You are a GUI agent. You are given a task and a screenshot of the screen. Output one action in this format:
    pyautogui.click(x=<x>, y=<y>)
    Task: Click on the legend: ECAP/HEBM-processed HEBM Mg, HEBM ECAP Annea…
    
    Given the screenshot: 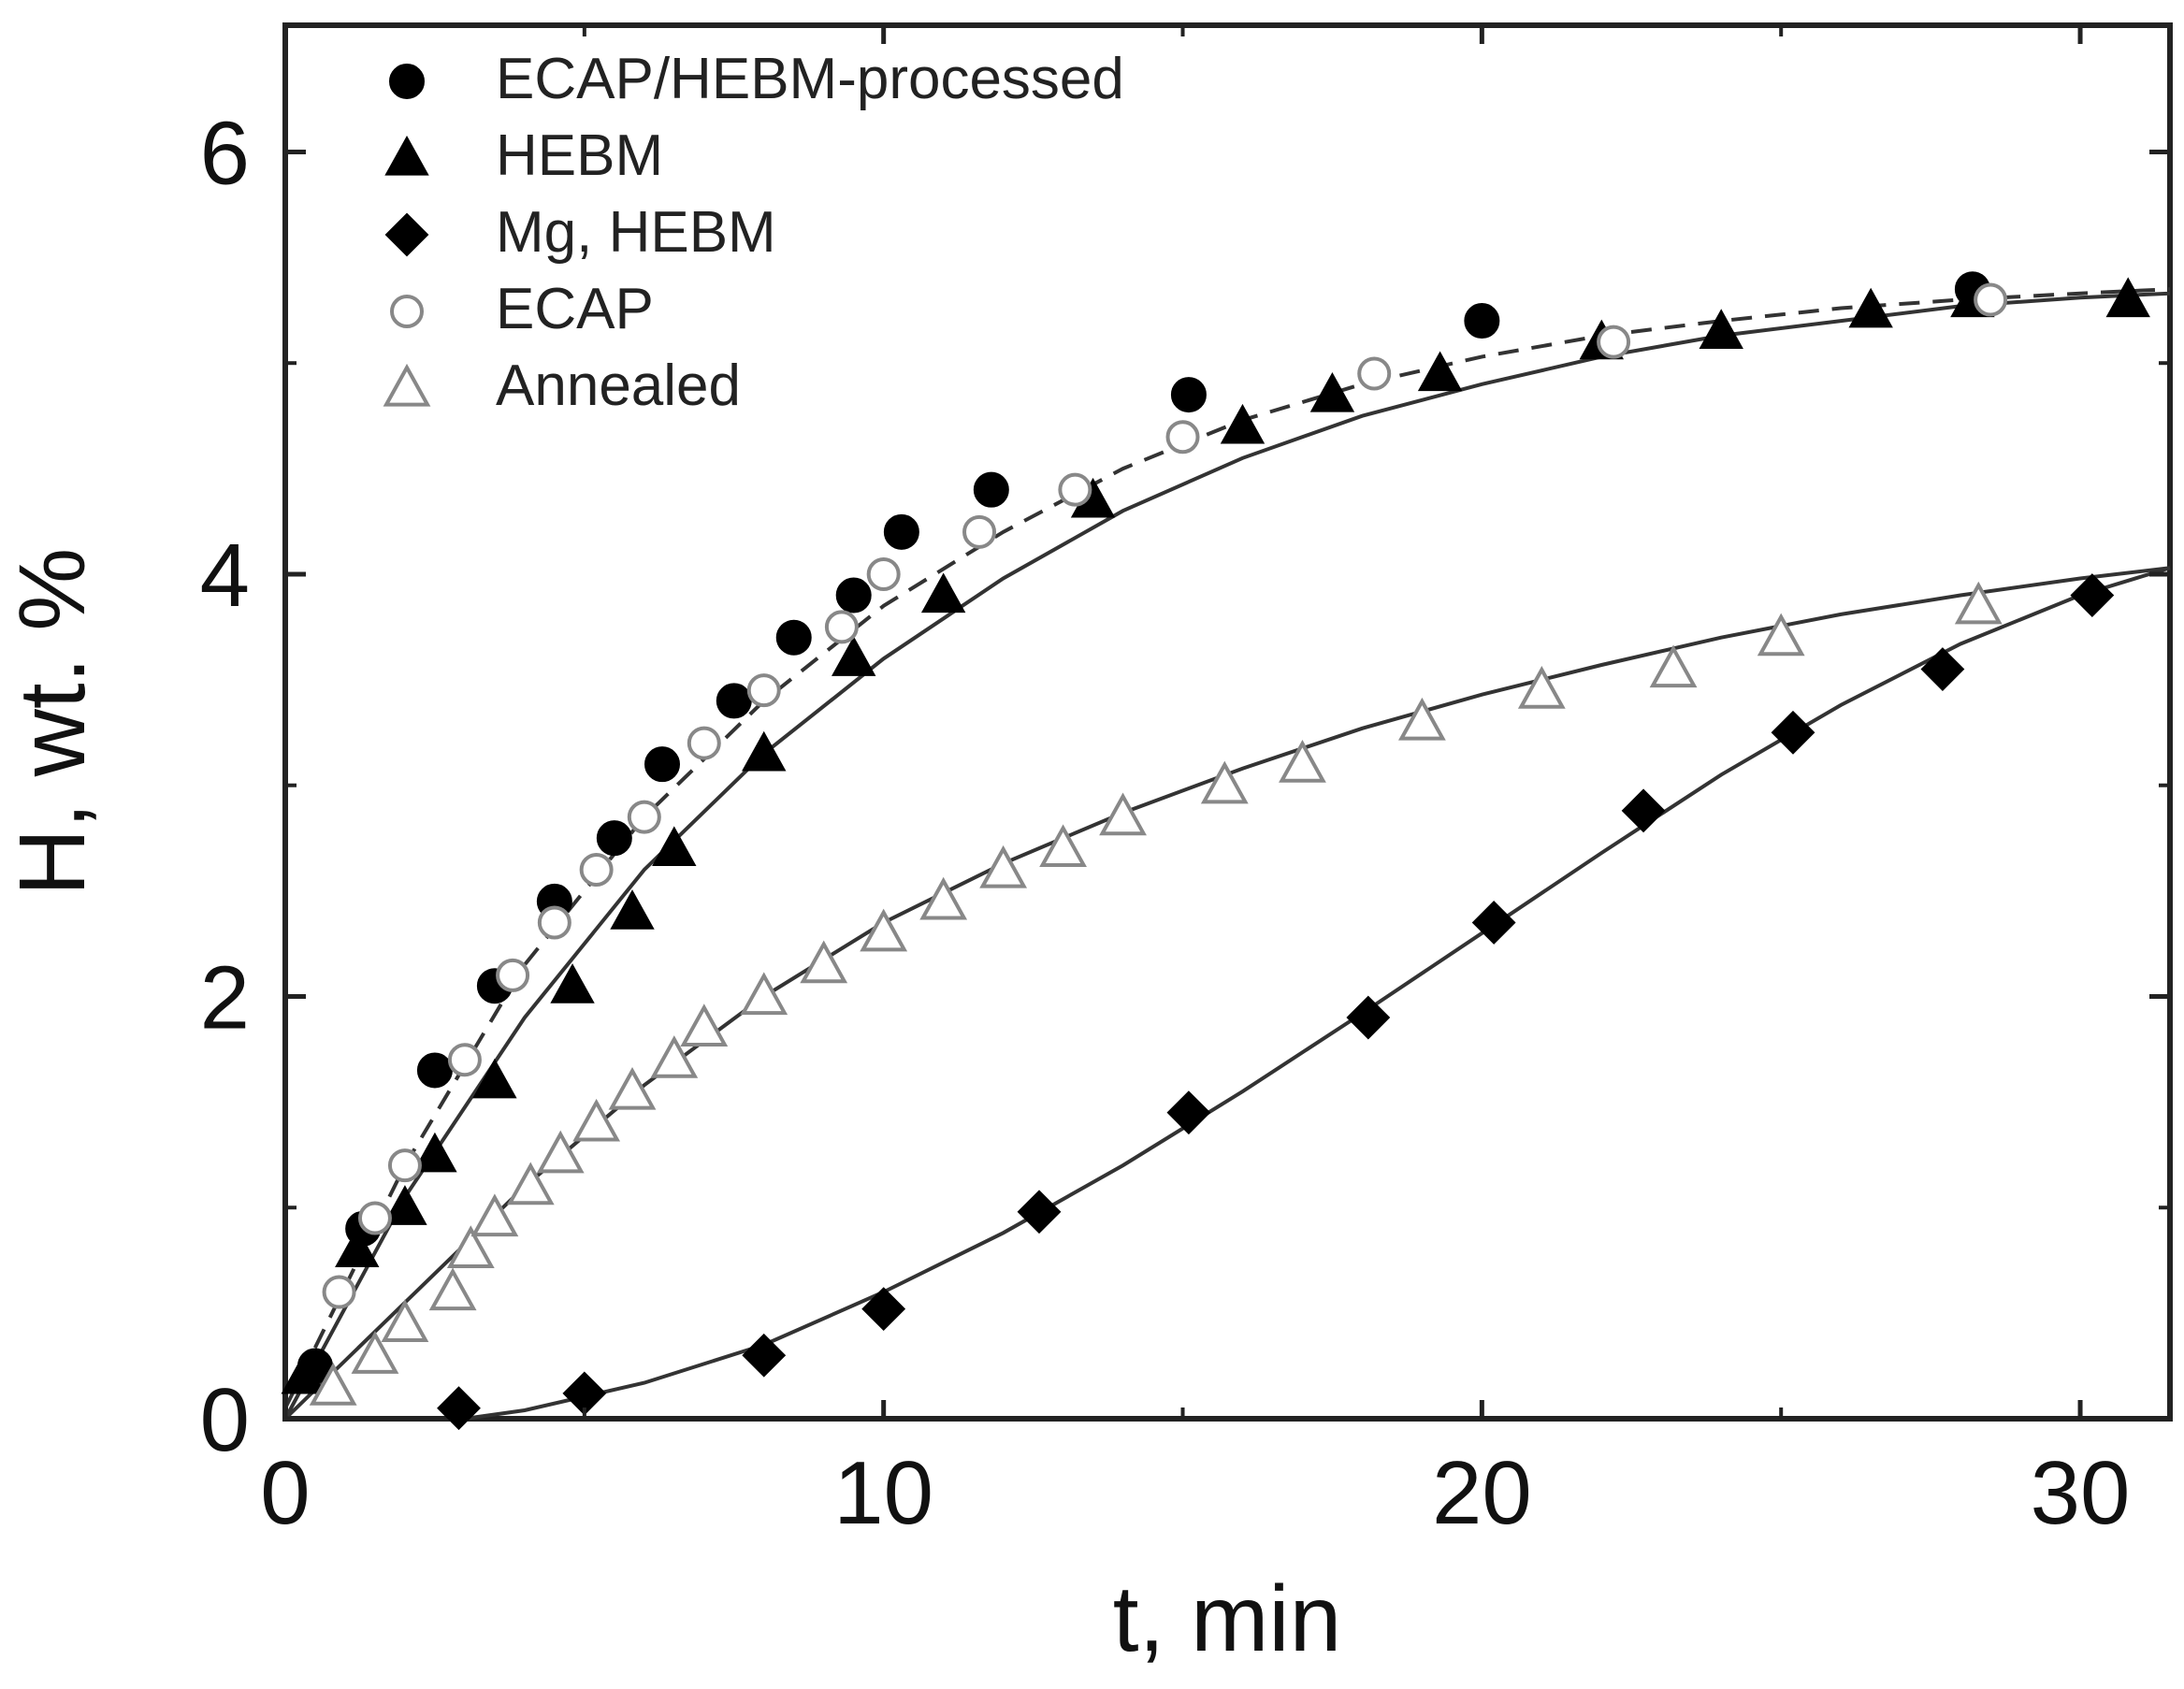 What is the action you would take?
    pyautogui.click(x=753, y=232)
    